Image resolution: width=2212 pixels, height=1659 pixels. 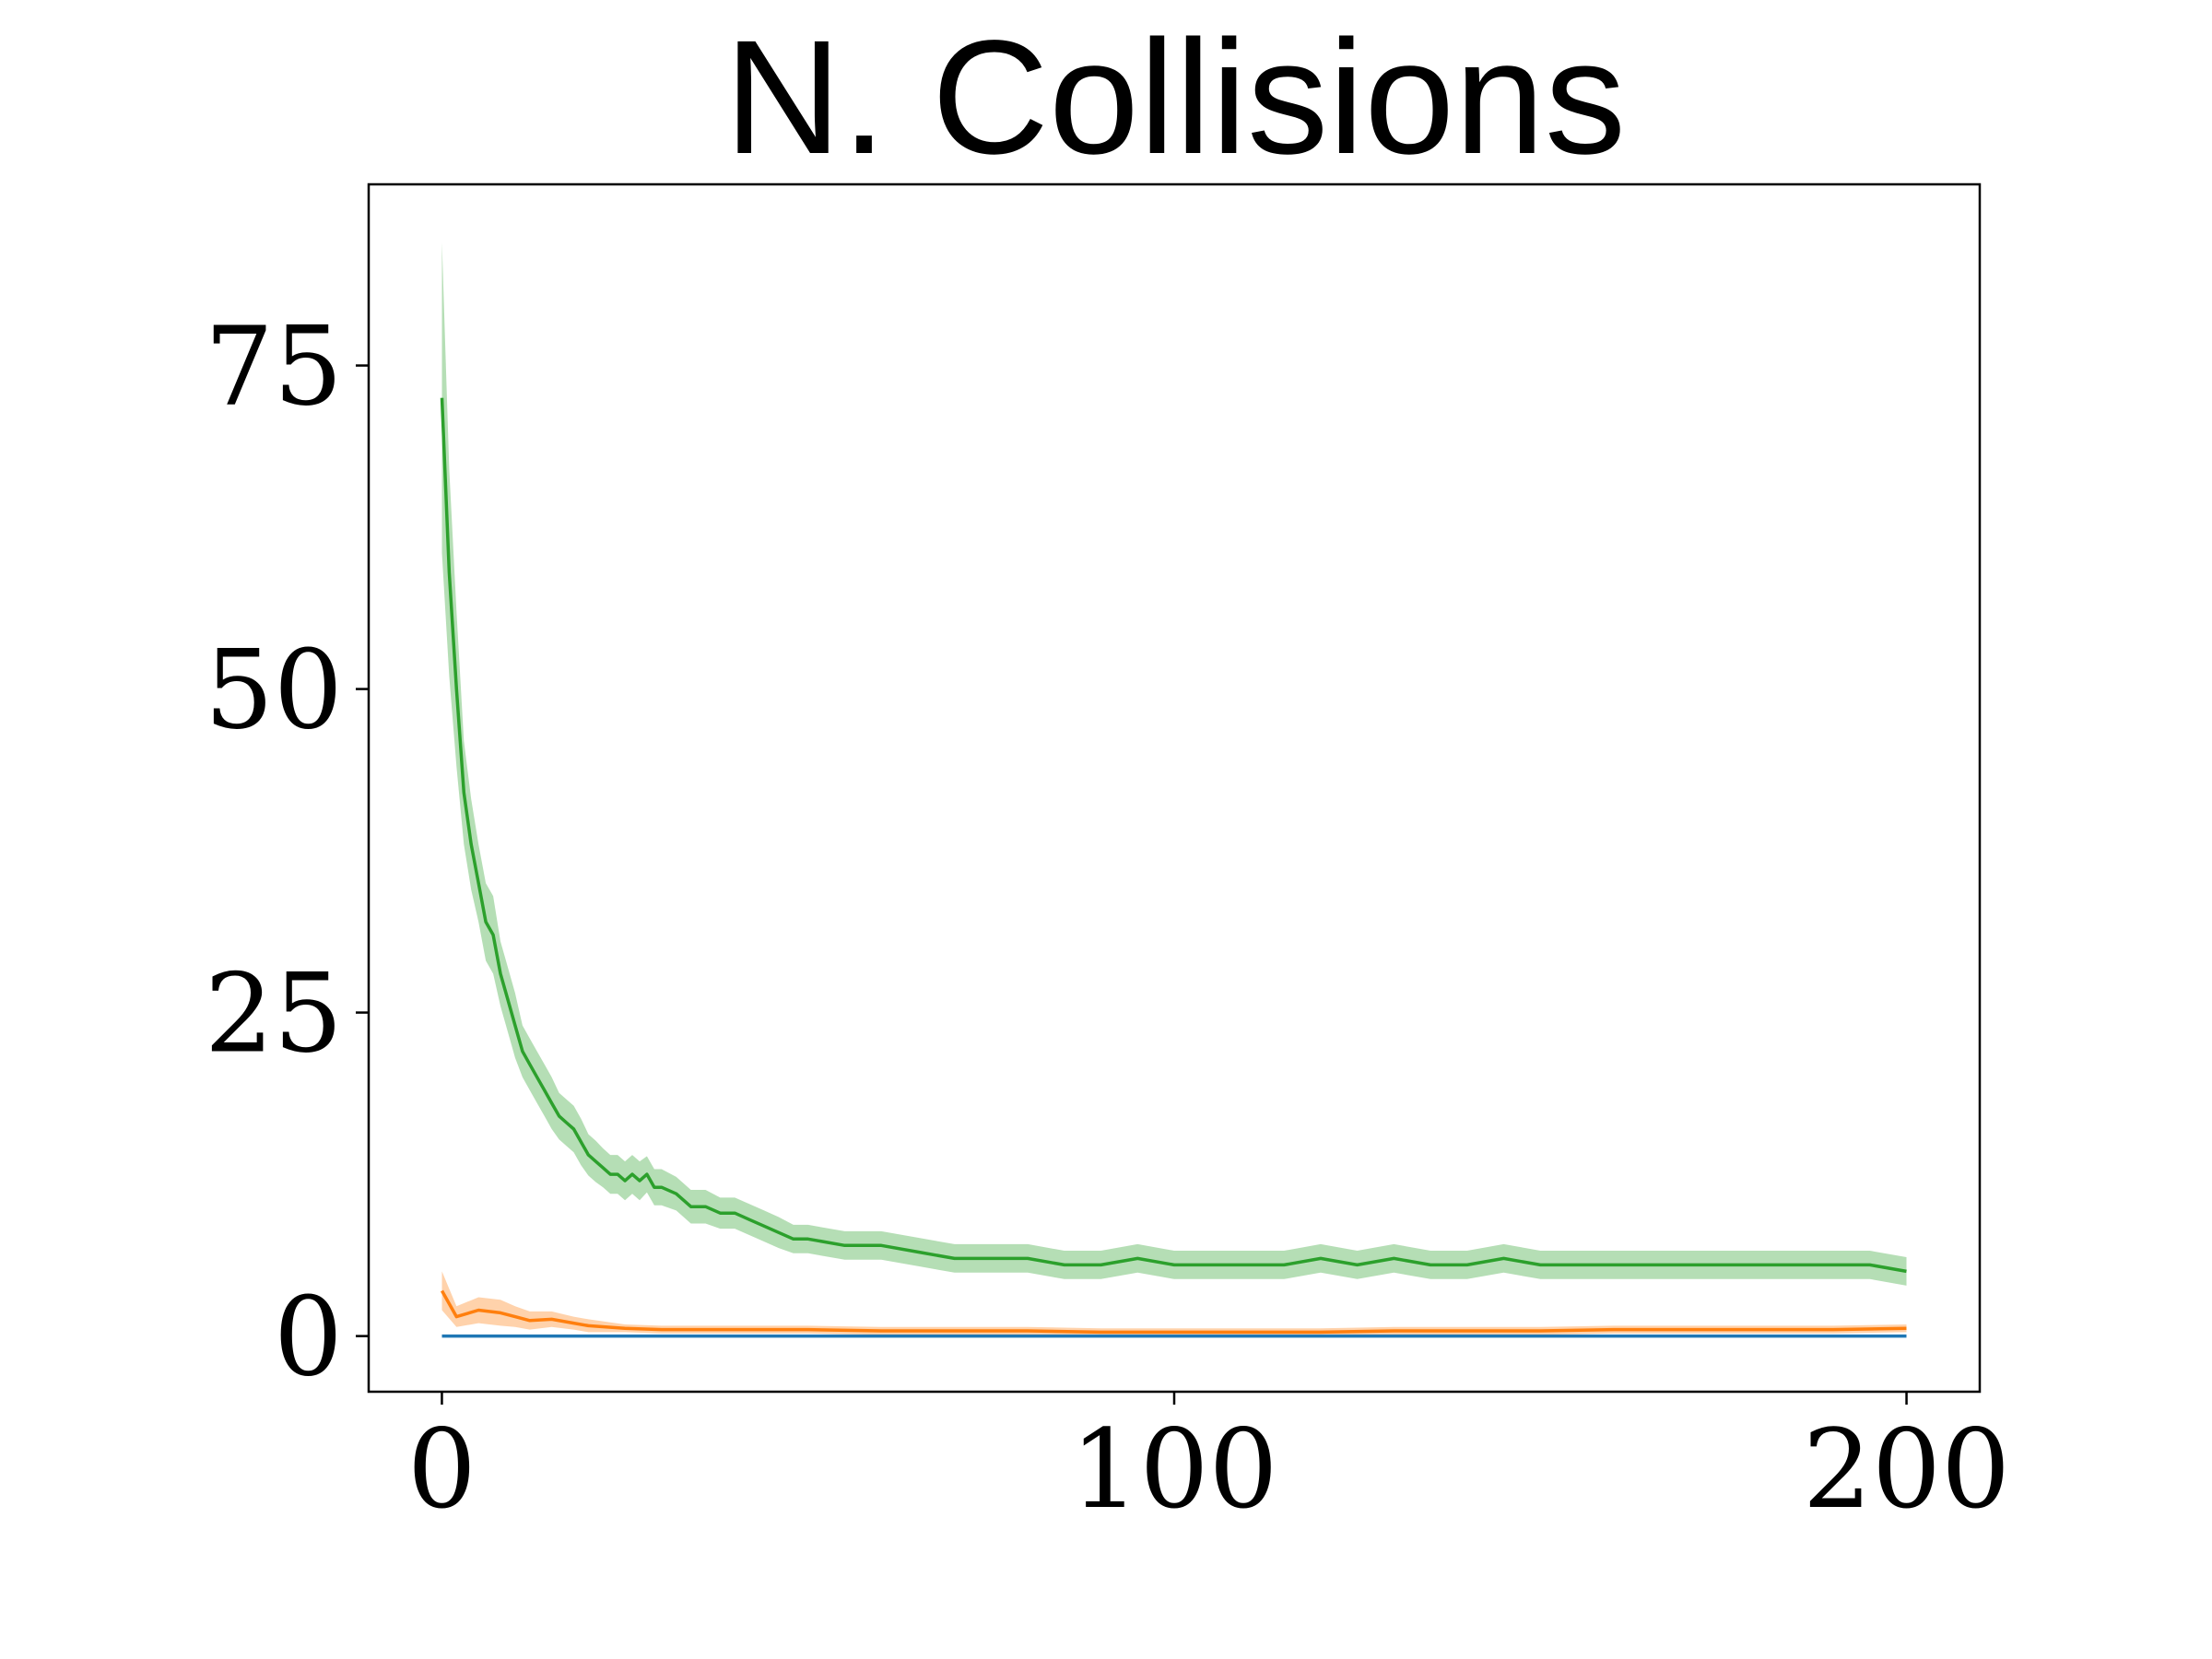 What do you see at coordinates (442, 1469) in the screenshot?
I see `x-tick-label: 0` at bounding box center [442, 1469].